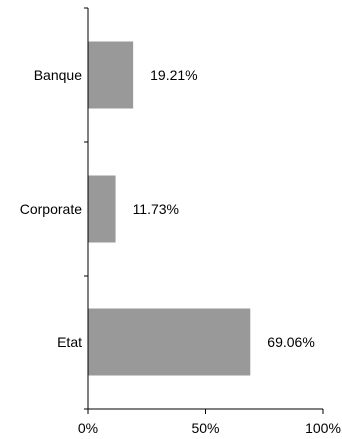 The width and height of the screenshot is (342, 439). What do you see at coordinates (156, 209) in the screenshot?
I see `value-label-corporate: 11.73%` at bounding box center [156, 209].